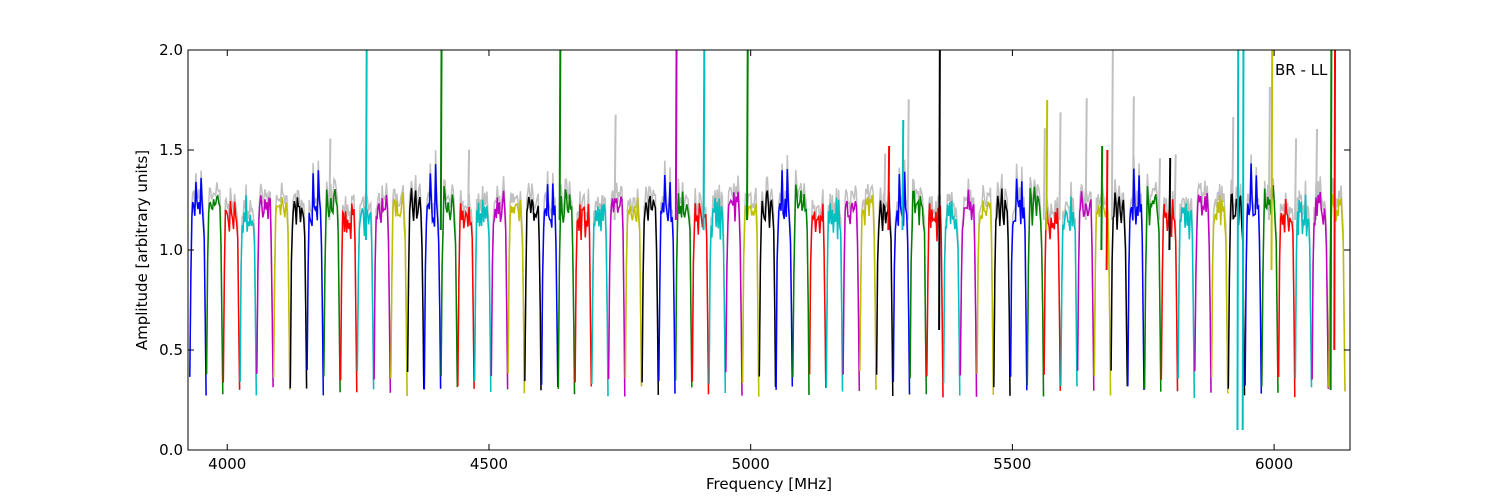 The image size is (1500, 500). I want to click on x-tick-label: 4000, so click(227, 464).